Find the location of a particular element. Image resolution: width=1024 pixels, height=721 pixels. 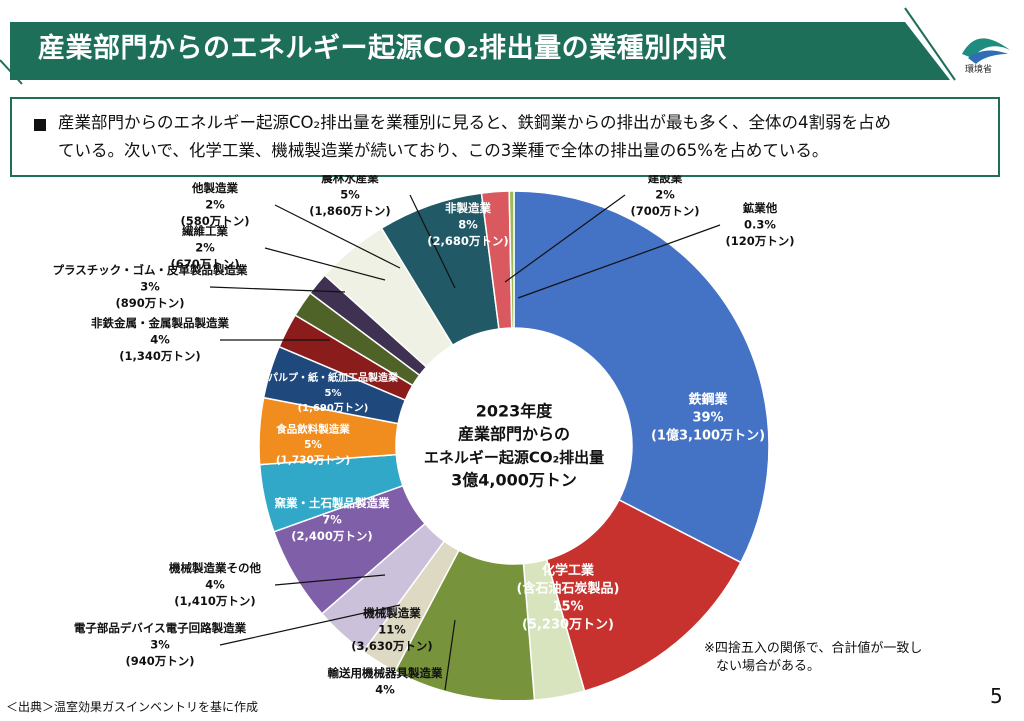

slice-label-3-line-2: (3,630万トン) is located at coordinates (391, 646).